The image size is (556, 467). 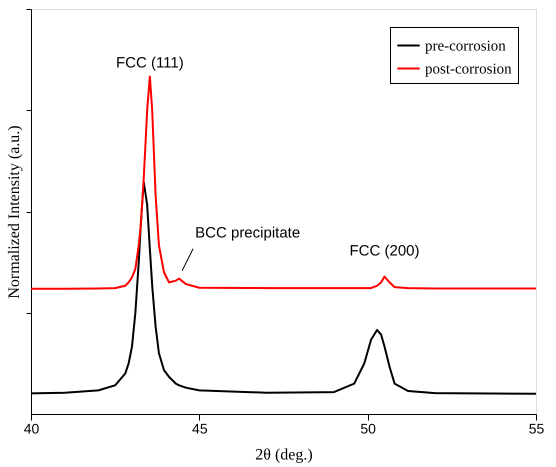 What do you see at coordinates (247, 233) in the screenshot?
I see `annotation: BCC precipitate` at bounding box center [247, 233].